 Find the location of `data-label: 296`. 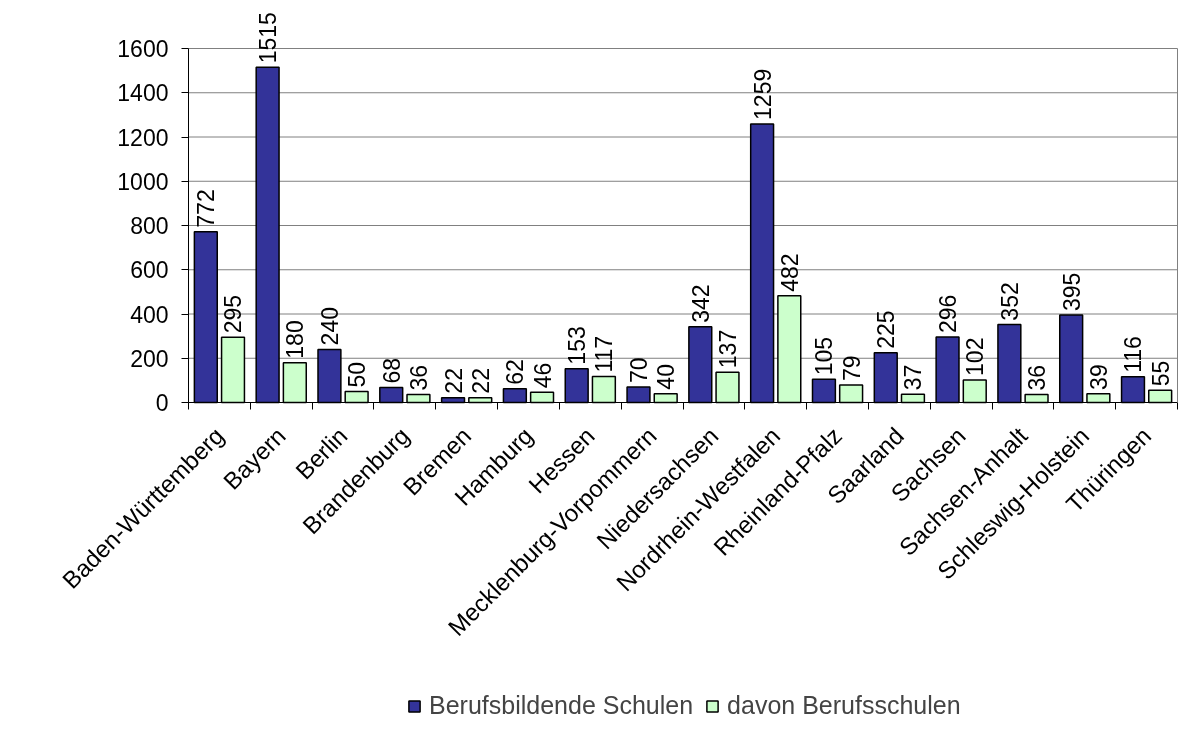

data-label: 296 is located at coordinates (948, 314).